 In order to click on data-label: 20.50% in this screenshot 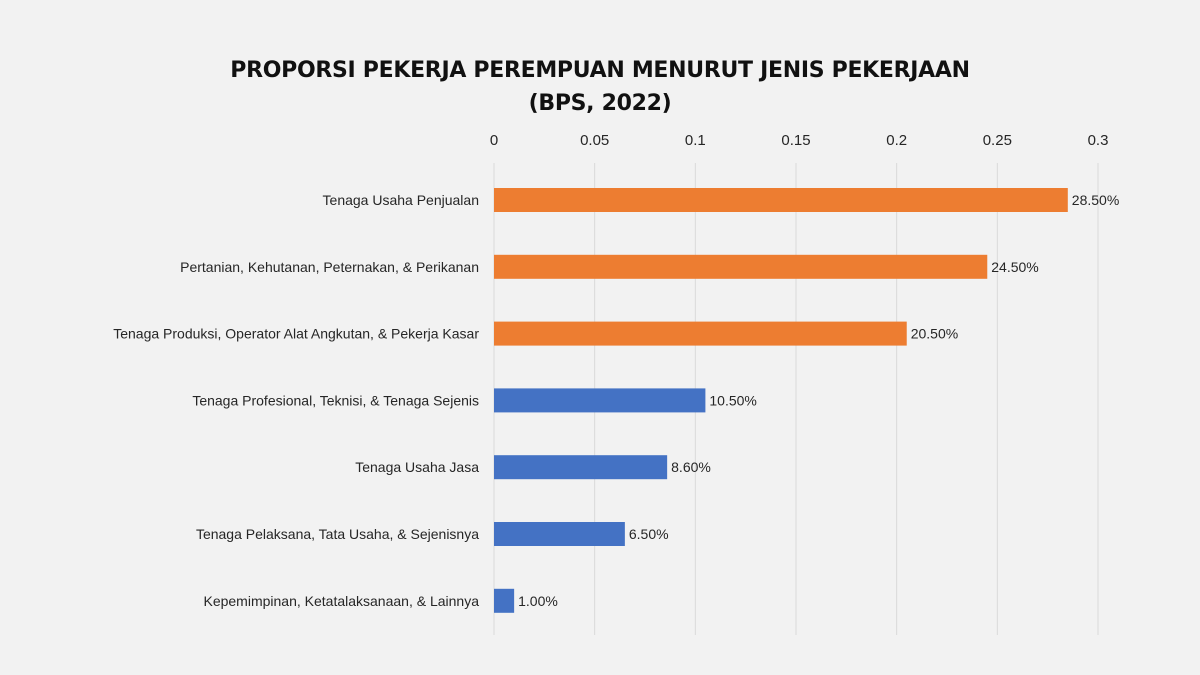, I will do `click(934, 334)`.